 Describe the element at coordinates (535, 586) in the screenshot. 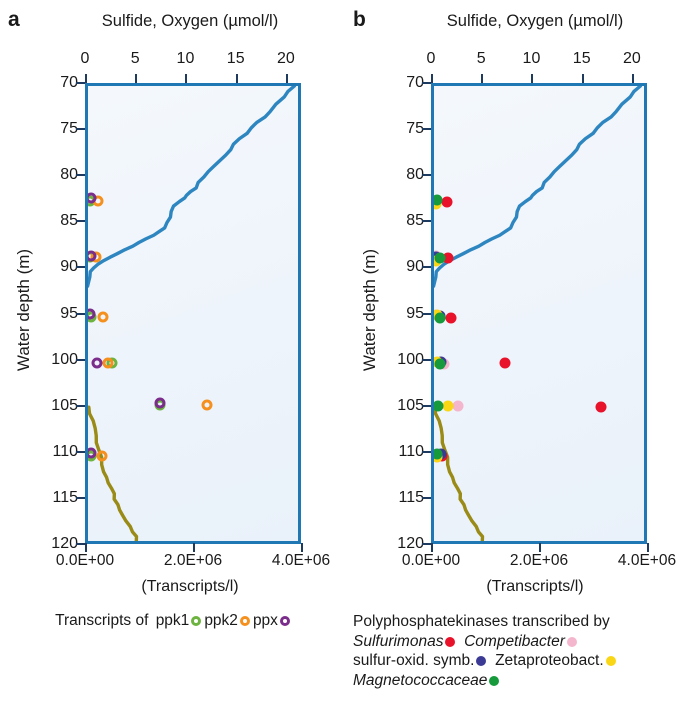

I see `panel-b-bottom-axis-title: (Transcripts/l)` at that location.